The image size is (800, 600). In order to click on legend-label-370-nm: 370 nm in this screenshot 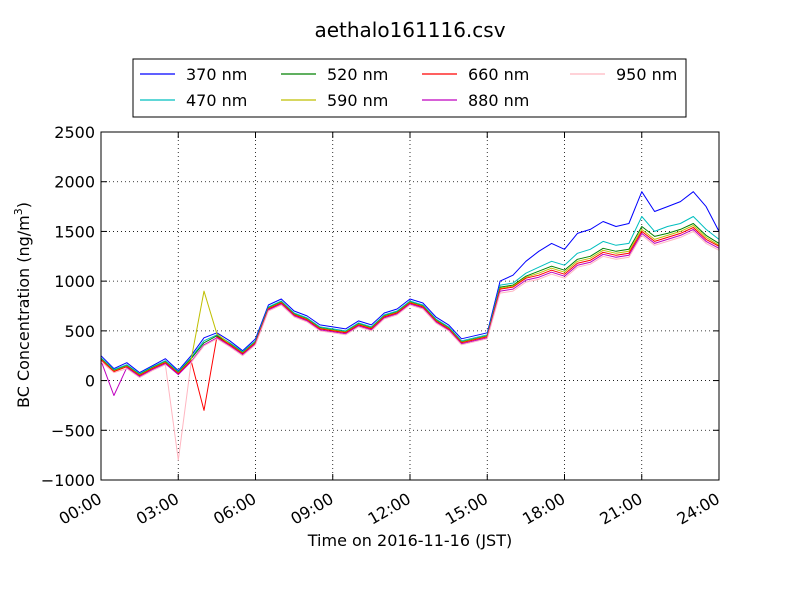, I will do `click(216, 74)`.